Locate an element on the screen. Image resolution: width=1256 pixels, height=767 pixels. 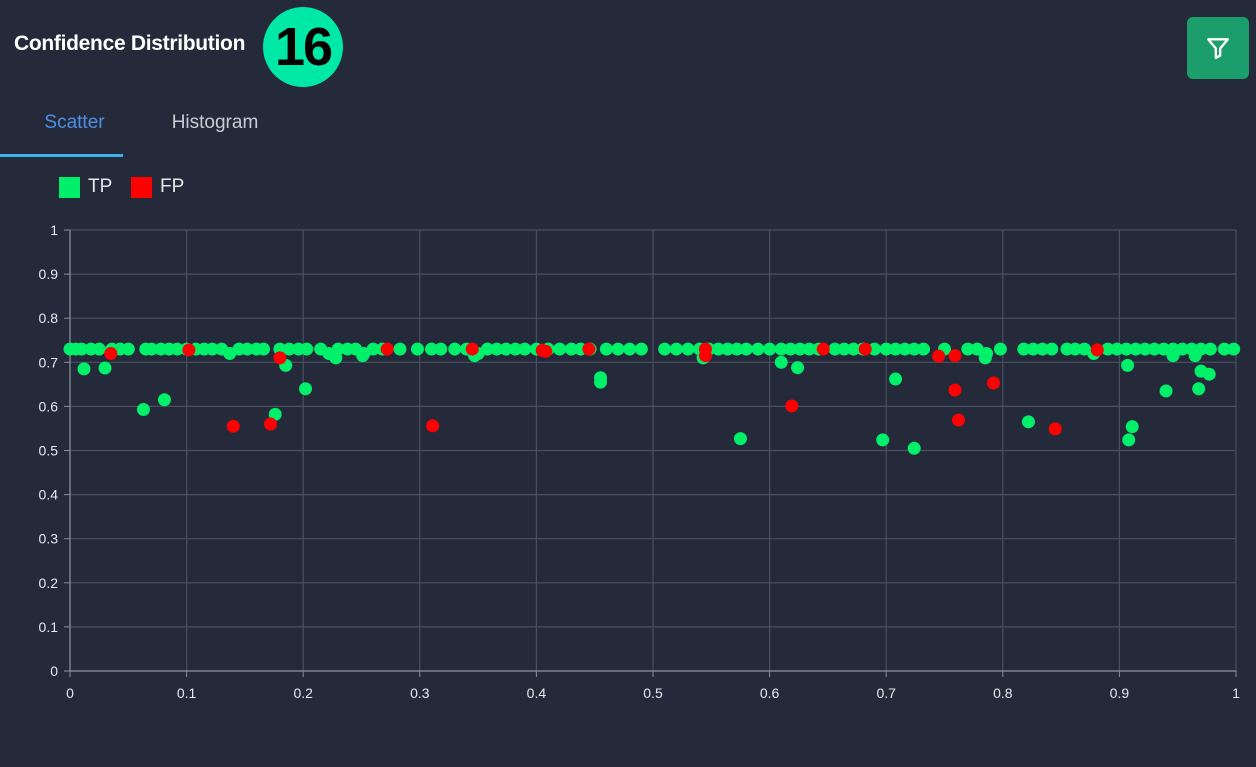
y-tick-label: 0.7 is located at coordinates (49, 362).